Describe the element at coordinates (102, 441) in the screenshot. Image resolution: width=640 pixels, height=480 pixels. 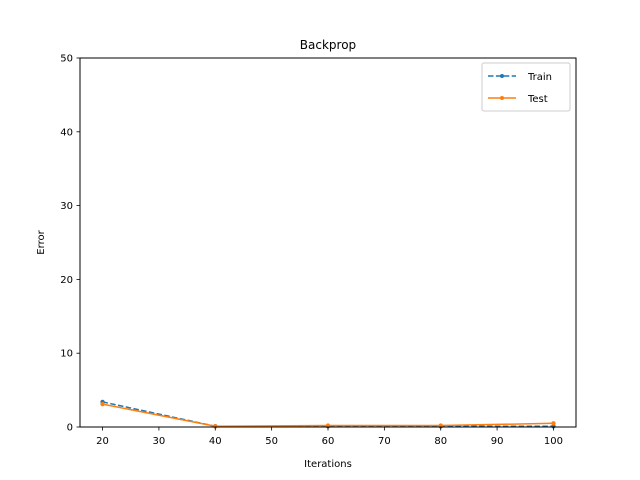
I see `x-tick-label: 20` at that location.